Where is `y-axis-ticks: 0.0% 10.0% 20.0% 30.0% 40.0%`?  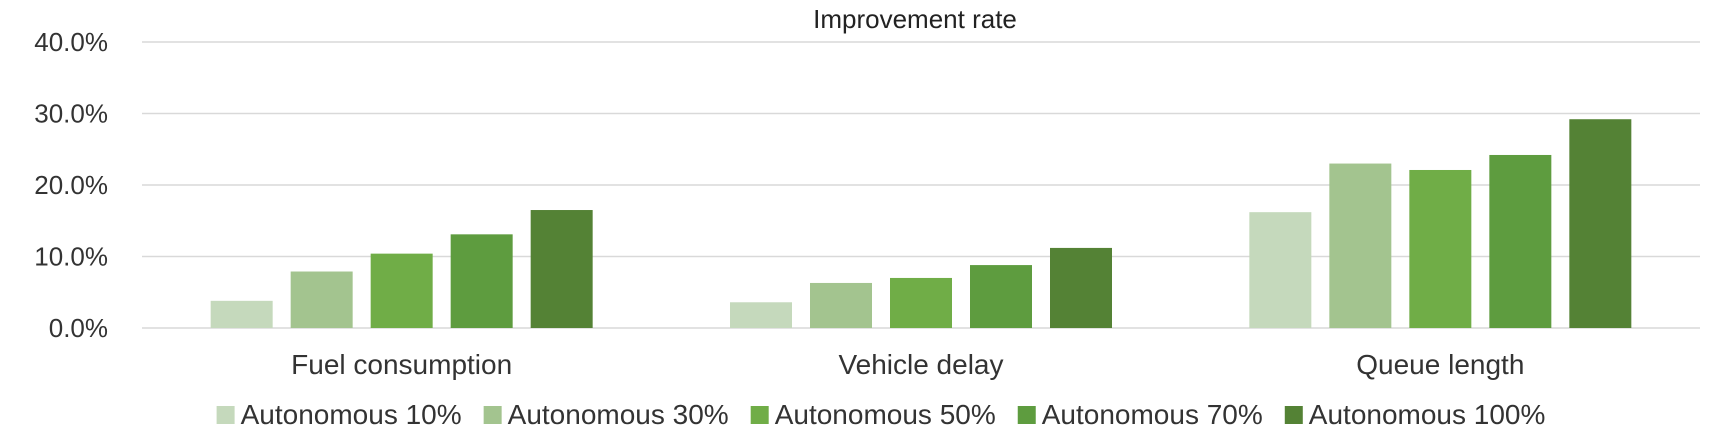 y-axis-ticks: 0.0% 10.0% 20.0% 30.0% 40.0% is located at coordinates (71, 185).